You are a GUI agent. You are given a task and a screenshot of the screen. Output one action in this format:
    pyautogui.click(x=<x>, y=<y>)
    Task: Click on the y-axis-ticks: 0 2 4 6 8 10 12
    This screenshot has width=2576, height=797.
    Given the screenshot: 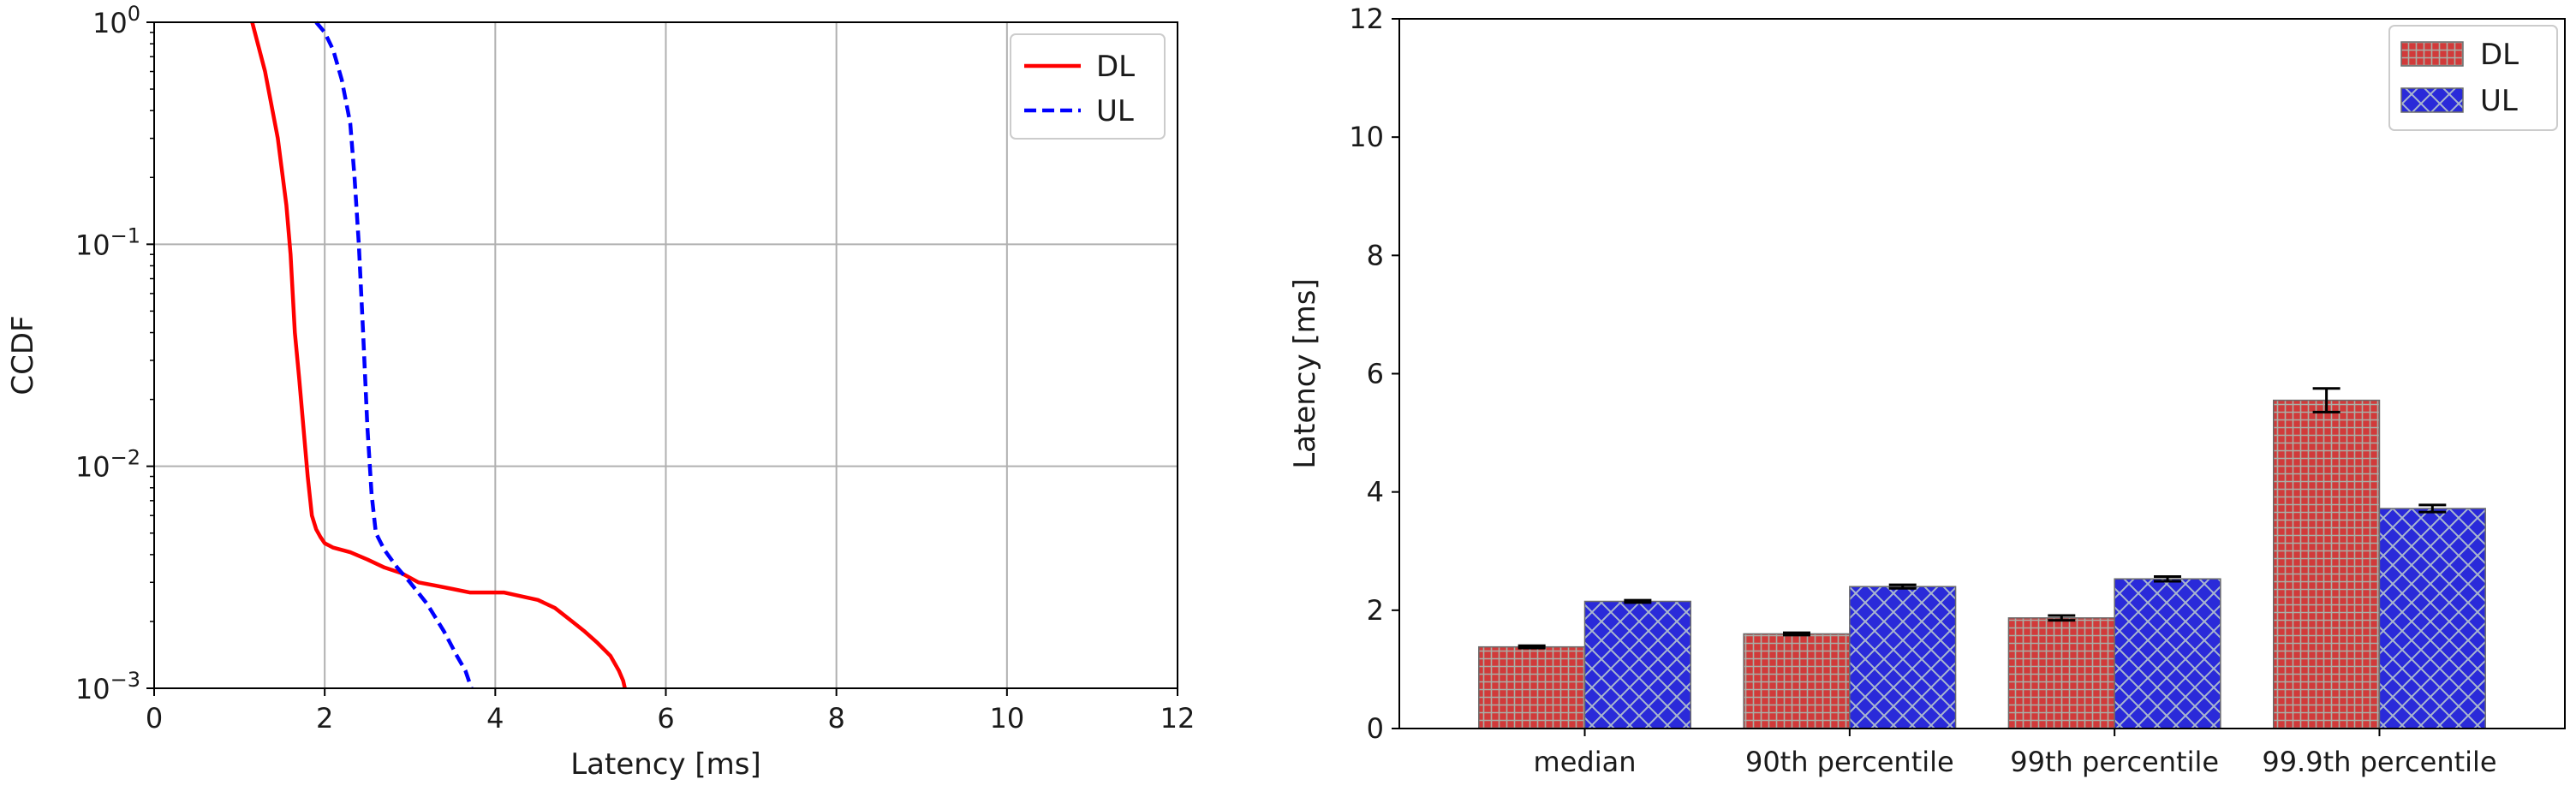 What is the action you would take?
    pyautogui.click(x=1374, y=374)
    